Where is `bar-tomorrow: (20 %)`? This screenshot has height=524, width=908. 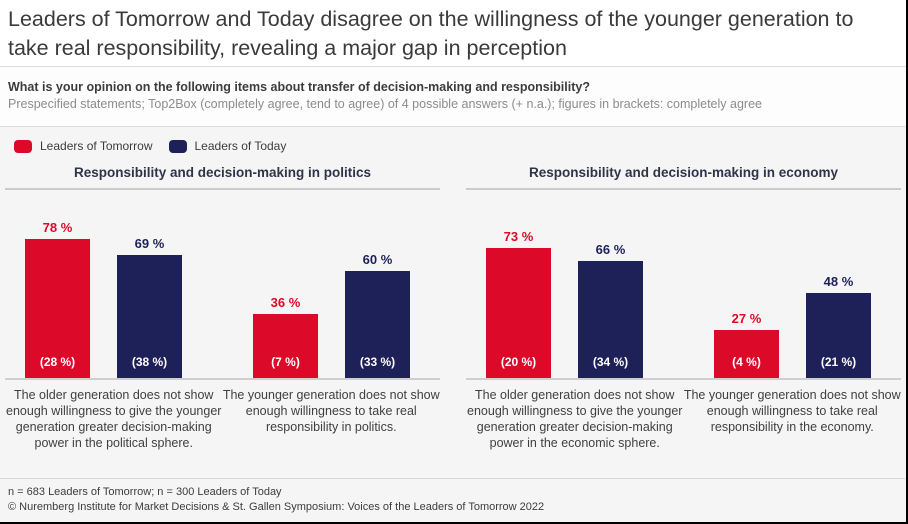 bar-tomorrow: (20 %) is located at coordinates (518, 313).